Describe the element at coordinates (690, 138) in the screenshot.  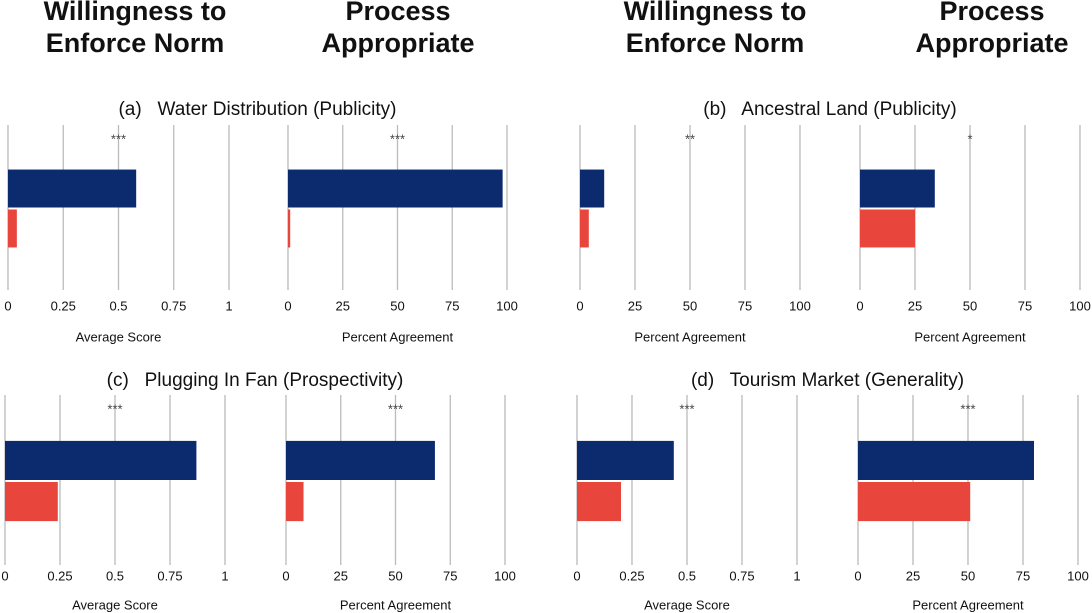
I see `significance: **` at that location.